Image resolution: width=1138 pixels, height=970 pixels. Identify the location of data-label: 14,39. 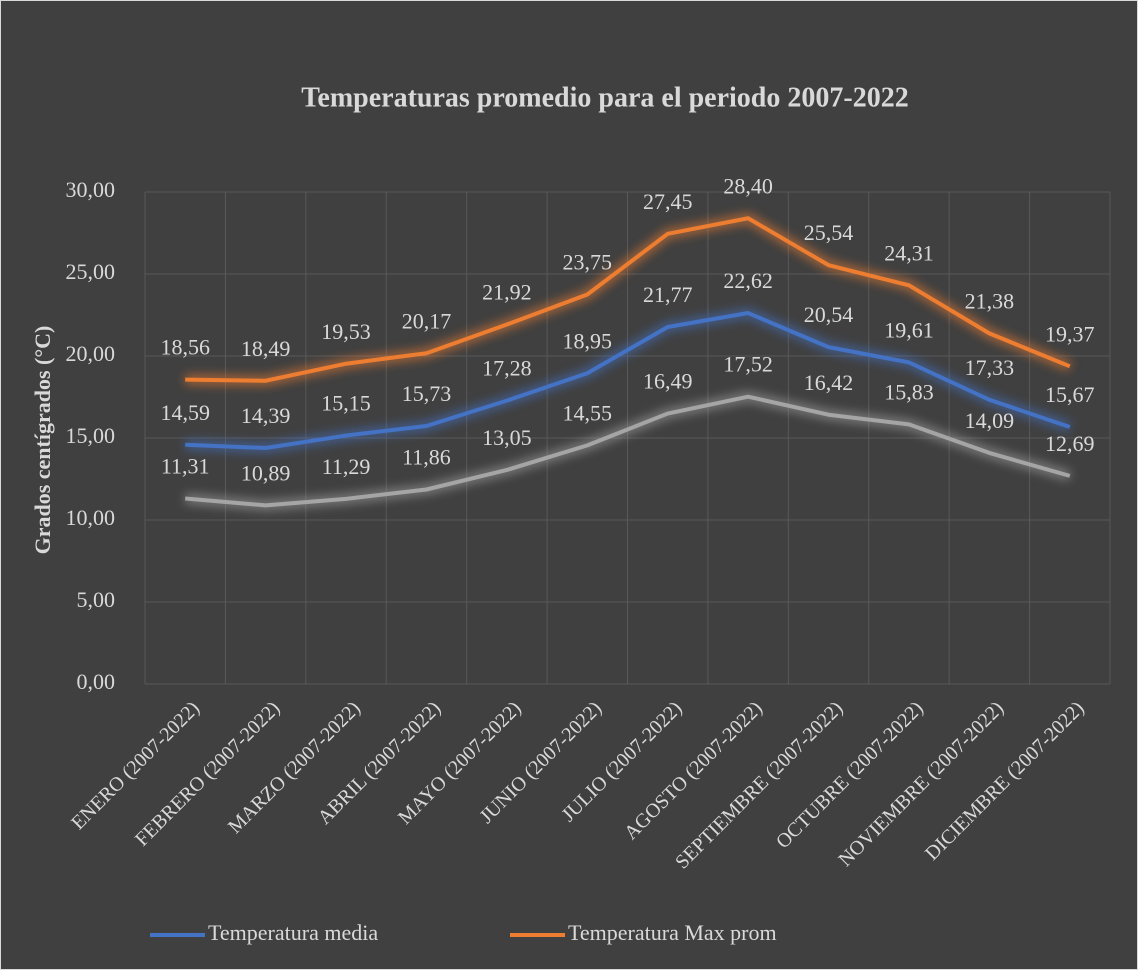
(266, 415).